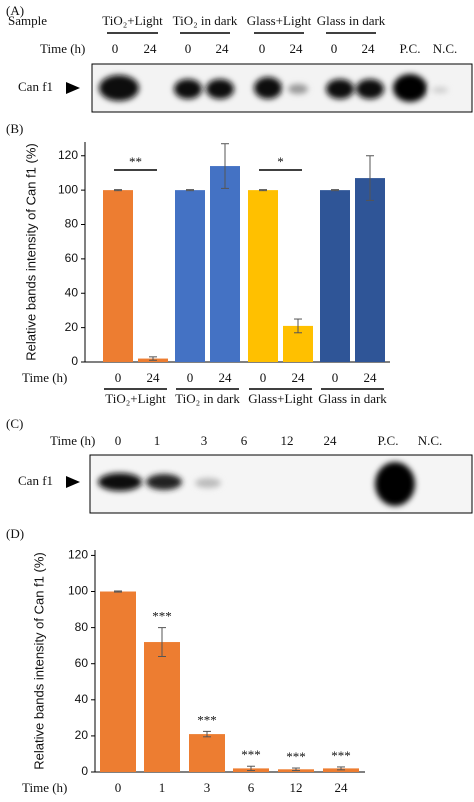  I want to click on x-tick-label: 6, so click(251, 787).